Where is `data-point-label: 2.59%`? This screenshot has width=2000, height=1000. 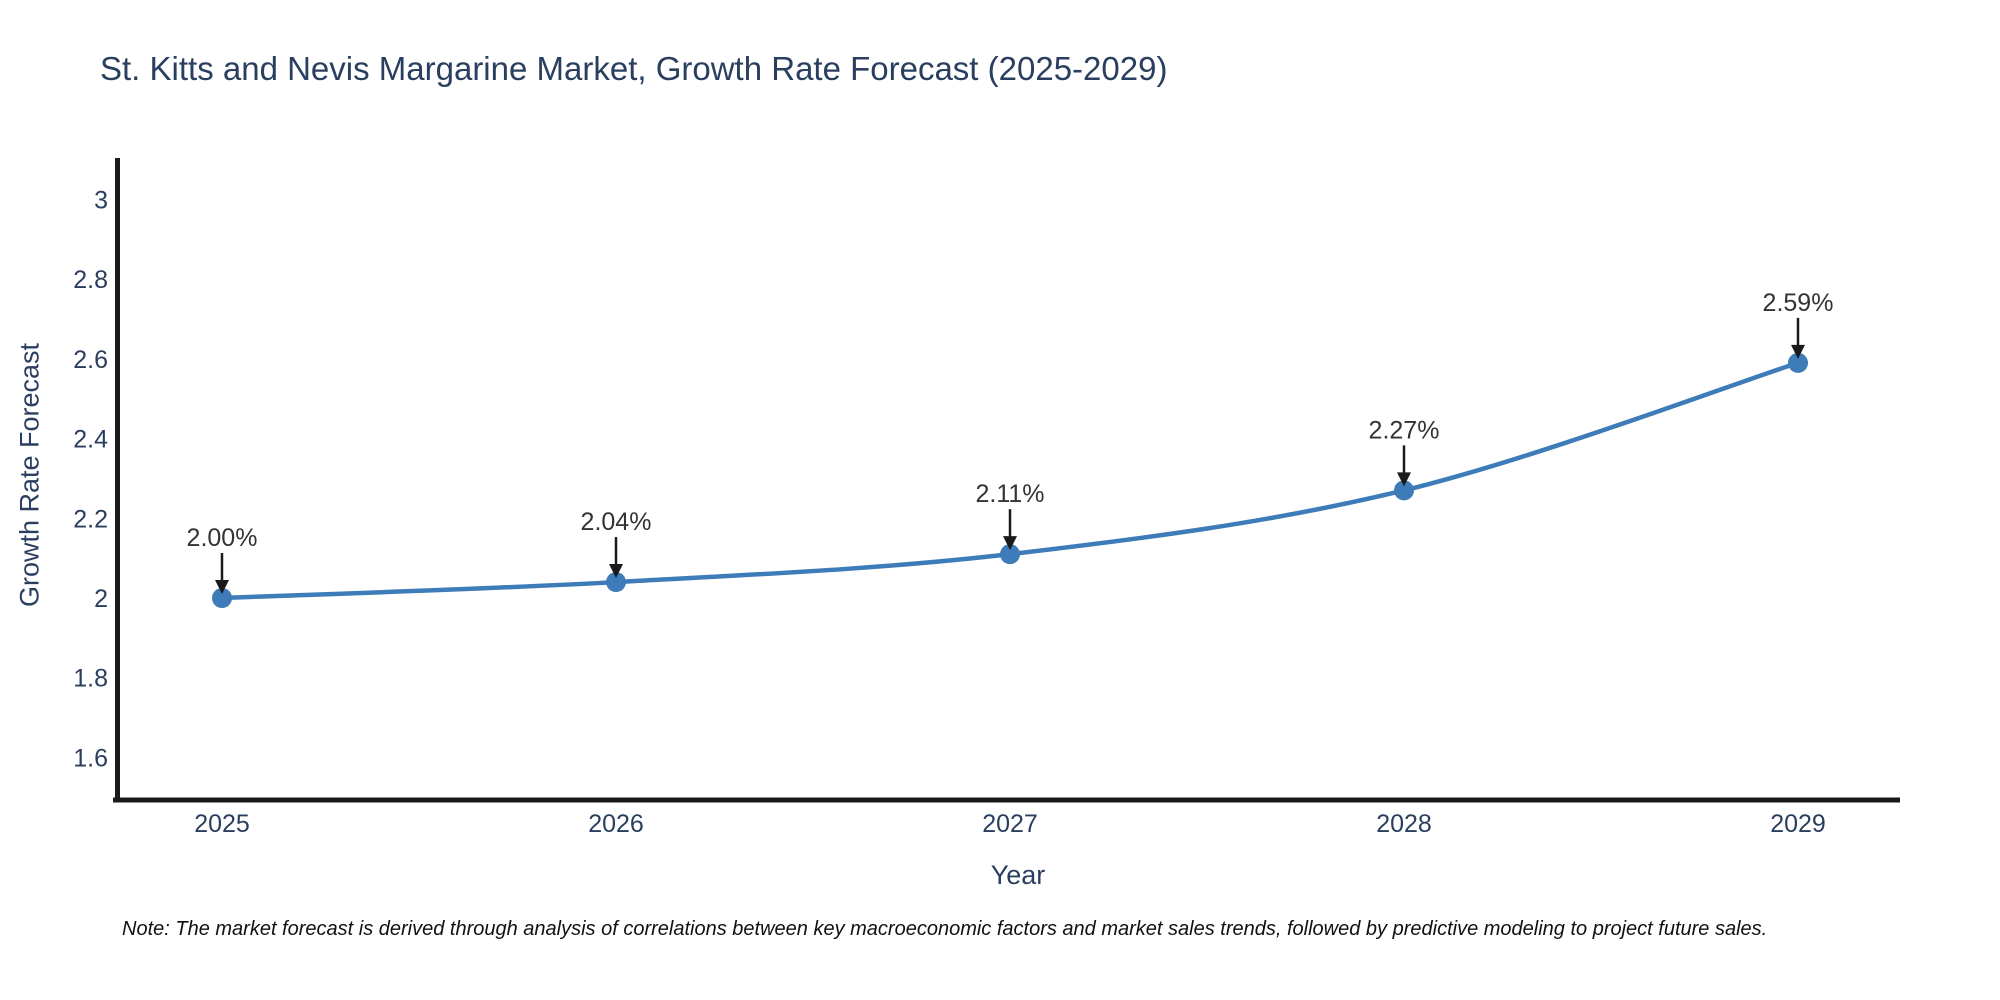
data-point-label: 2.59% is located at coordinates (1798, 303).